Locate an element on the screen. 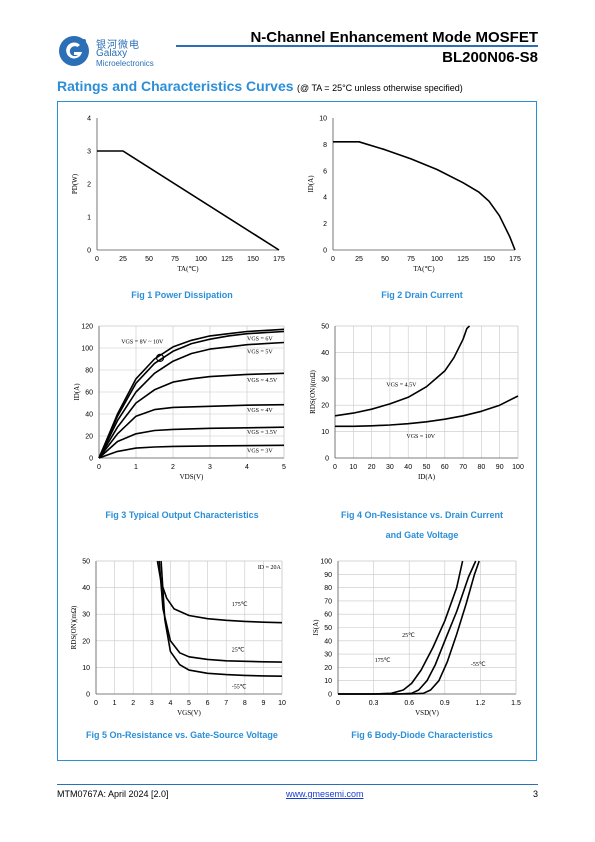  fig5-xtick-label: 2 is located at coordinates (133, 703).